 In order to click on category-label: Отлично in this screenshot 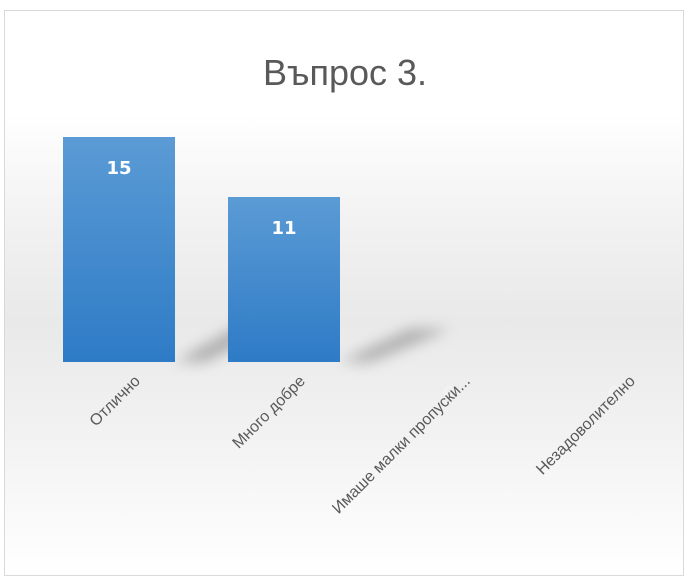, I will do `click(115, 401)`.